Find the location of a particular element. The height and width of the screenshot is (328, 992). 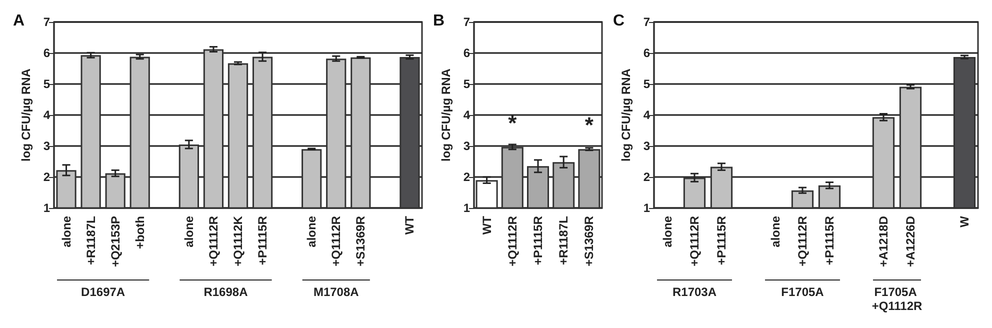

chart-title: B is located at coordinates (439, 21).